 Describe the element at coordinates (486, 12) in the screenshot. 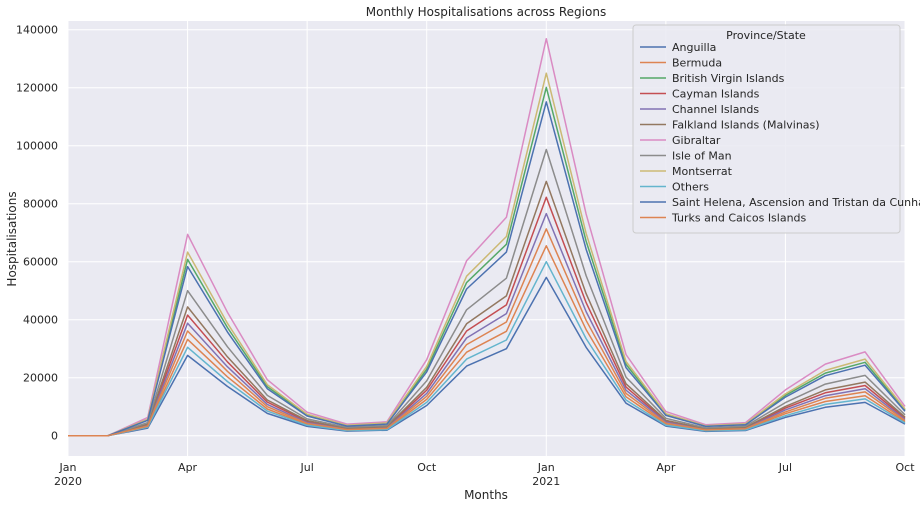

I see `chart-title: Monthly Hospitalisations across Regions` at that location.